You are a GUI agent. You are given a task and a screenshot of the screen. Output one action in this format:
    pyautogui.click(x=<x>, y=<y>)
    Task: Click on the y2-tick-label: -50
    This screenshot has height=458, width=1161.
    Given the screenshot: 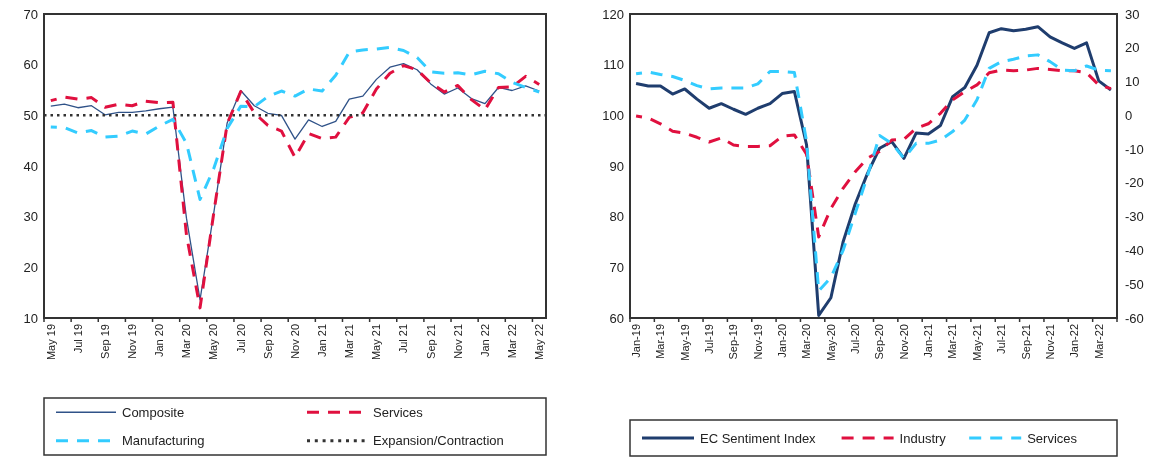 What is the action you would take?
    pyautogui.click(x=1134, y=284)
    